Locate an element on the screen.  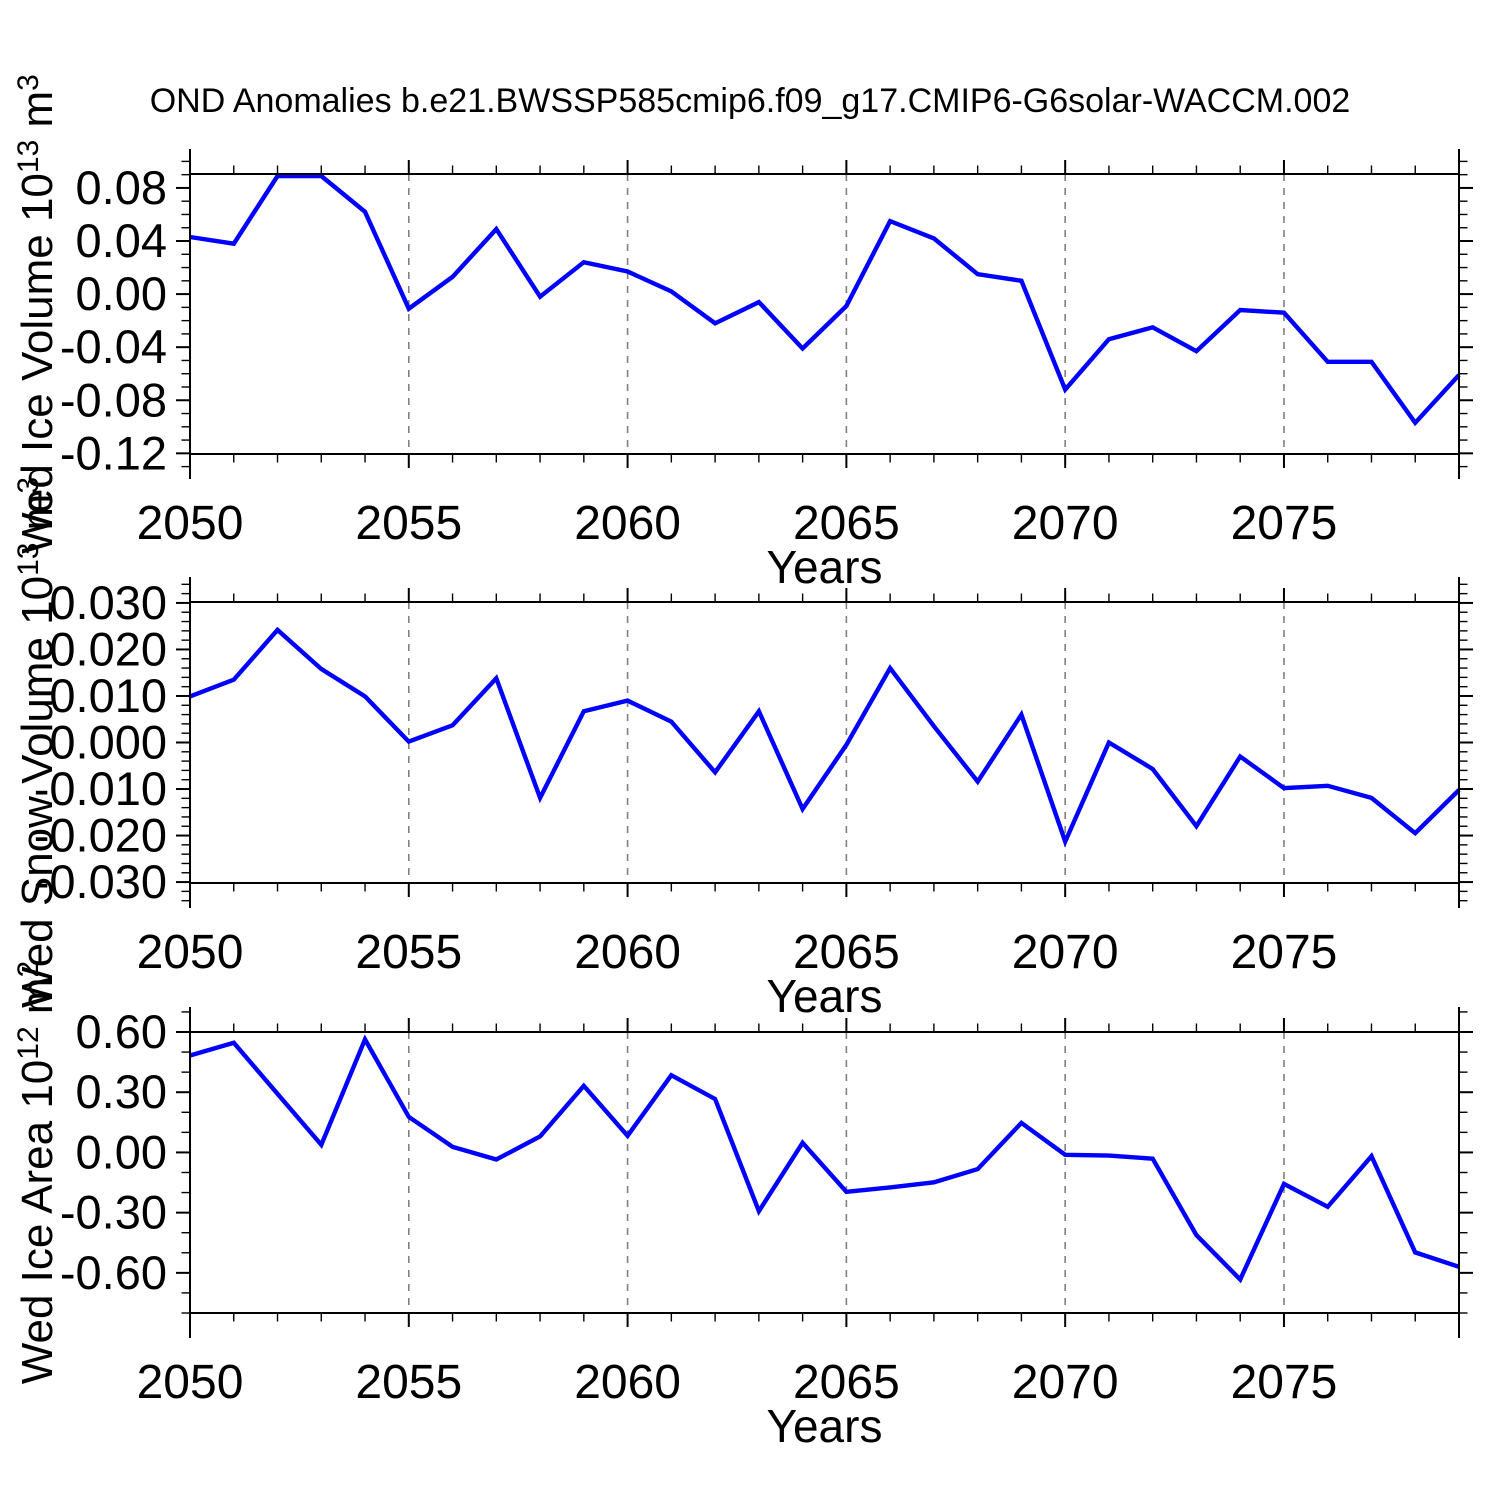
series-line-ice-area is located at coordinates (824, 1159).